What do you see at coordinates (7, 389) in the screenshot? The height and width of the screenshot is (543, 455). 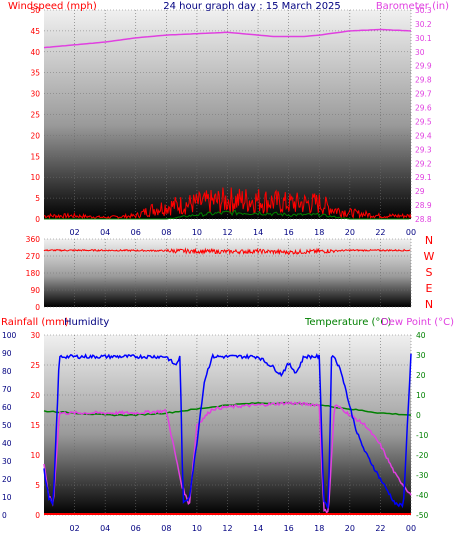 I see `humidity-tick-label: 70` at bounding box center [7, 389].